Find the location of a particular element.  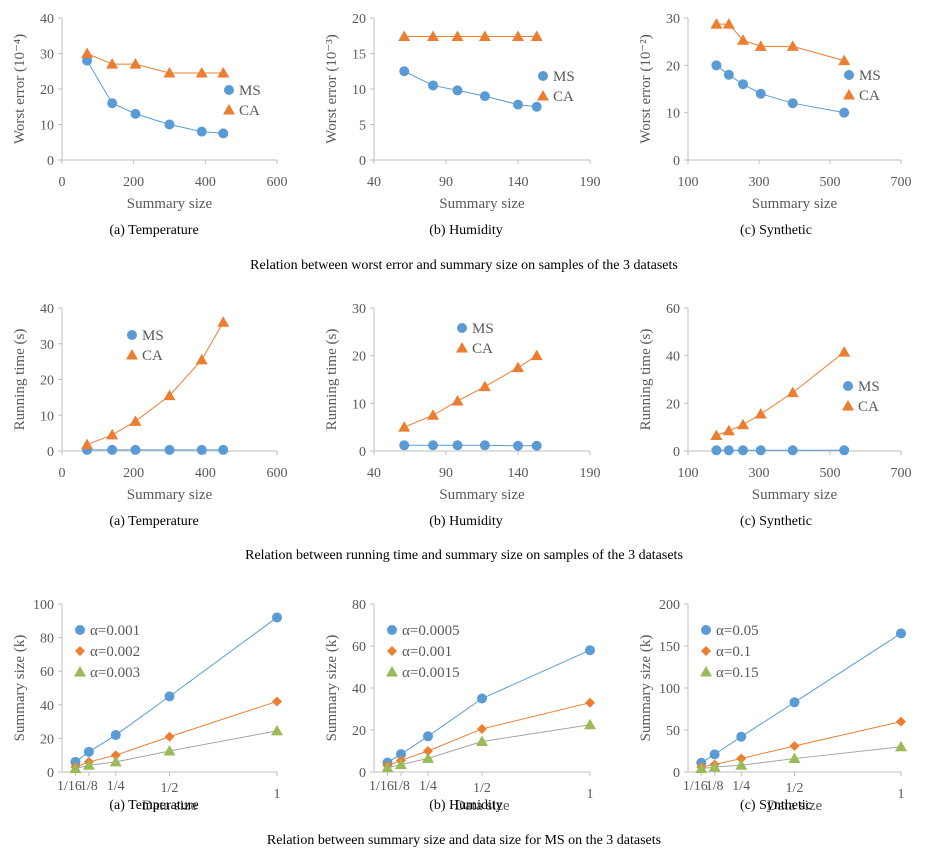

x-tick-label: 100 is located at coordinates (688, 473).